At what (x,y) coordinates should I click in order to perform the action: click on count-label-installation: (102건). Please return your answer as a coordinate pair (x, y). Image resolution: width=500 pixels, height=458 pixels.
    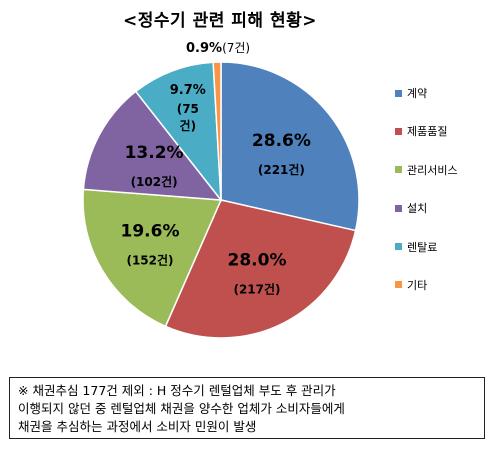
    Looking at the image, I should click on (154, 181).